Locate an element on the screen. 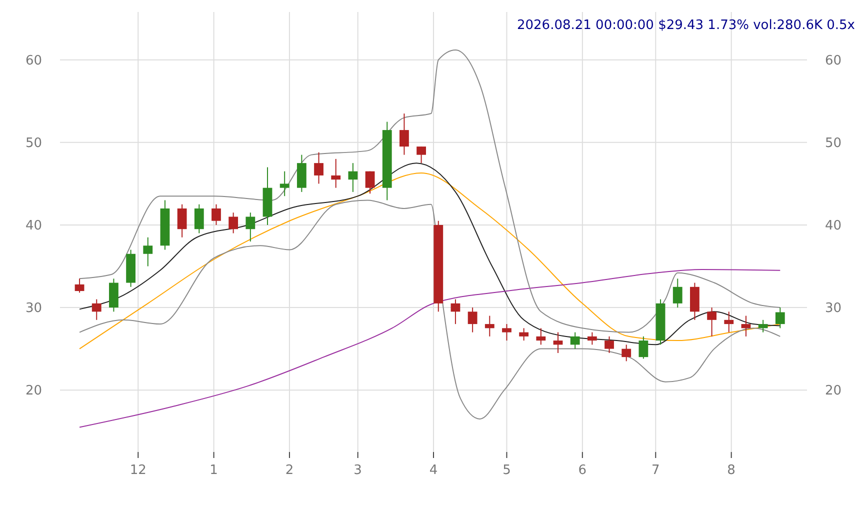 The height and width of the screenshot is (505, 867). x-tick-label: 2 is located at coordinates (289, 470).